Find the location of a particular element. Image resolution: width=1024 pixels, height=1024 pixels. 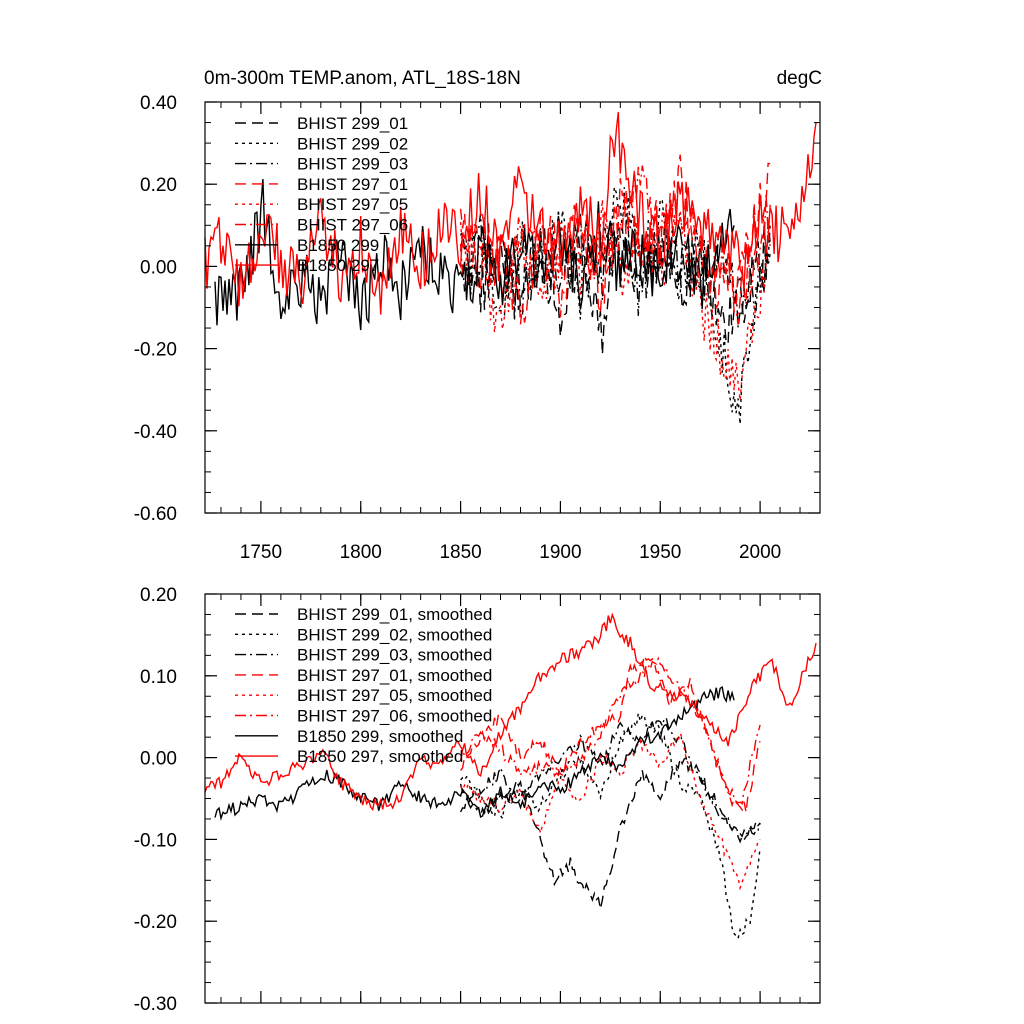

legend-label: BHIST 297_05, smoothed is located at coordinates (394, 695).